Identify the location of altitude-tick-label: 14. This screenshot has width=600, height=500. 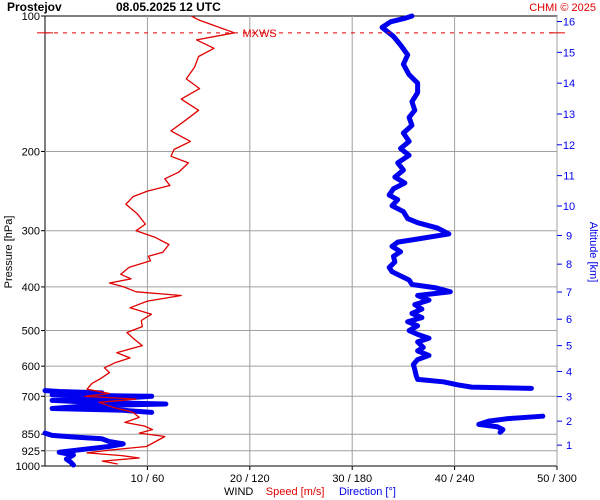
(569, 84).